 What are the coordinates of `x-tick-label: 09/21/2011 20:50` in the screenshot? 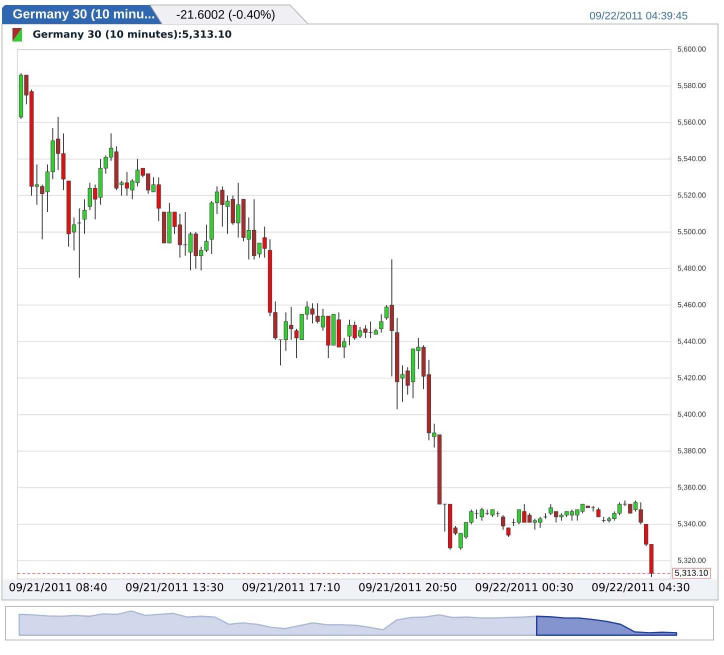 It's located at (407, 587).